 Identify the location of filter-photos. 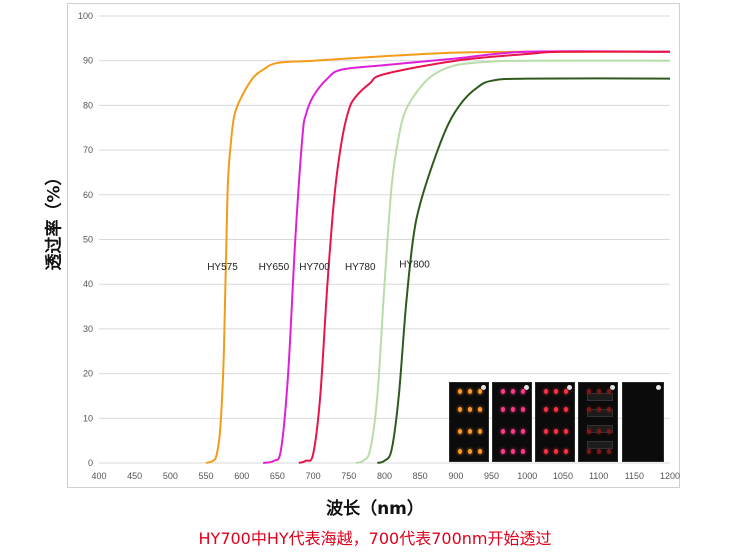
(557, 422).